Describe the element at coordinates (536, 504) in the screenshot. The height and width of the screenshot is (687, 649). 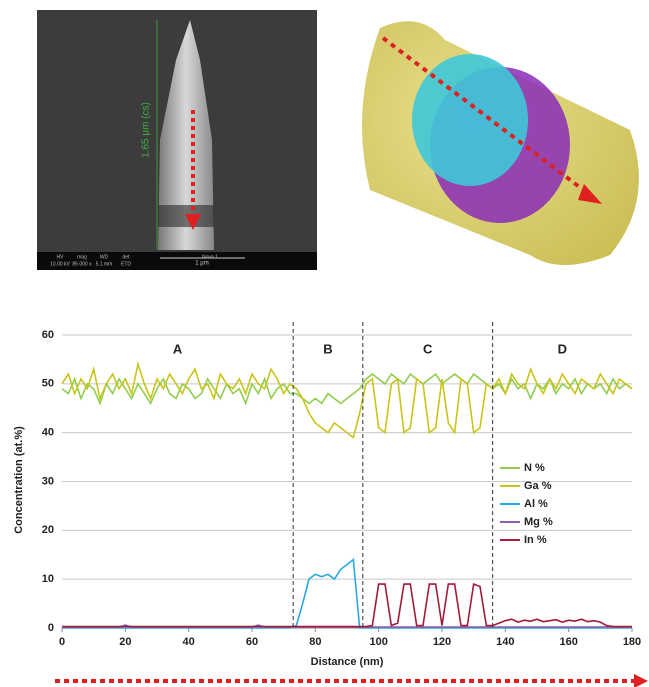
I see `legend-label: Al %` at that location.